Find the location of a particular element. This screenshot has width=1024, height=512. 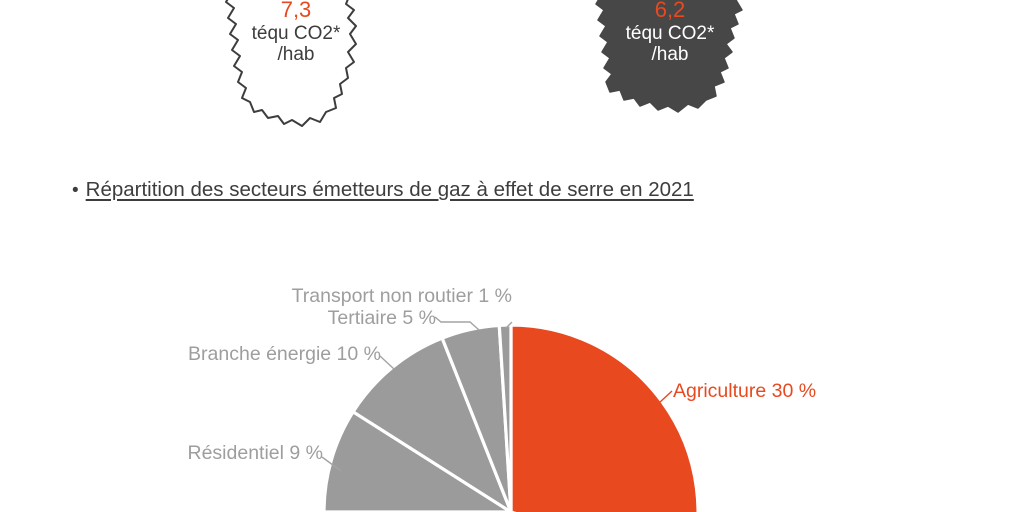

pie-label-branche-energie: Branche énergie 10 % is located at coordinates (284, 354).